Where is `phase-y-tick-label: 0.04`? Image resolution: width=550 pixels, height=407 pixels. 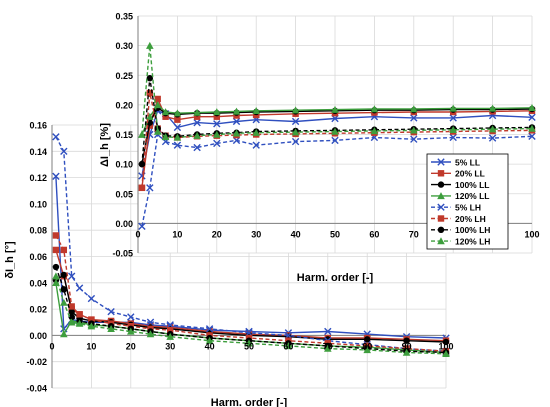 phase-y-tick-label: 0.04 is located at coordinates (38, 283).